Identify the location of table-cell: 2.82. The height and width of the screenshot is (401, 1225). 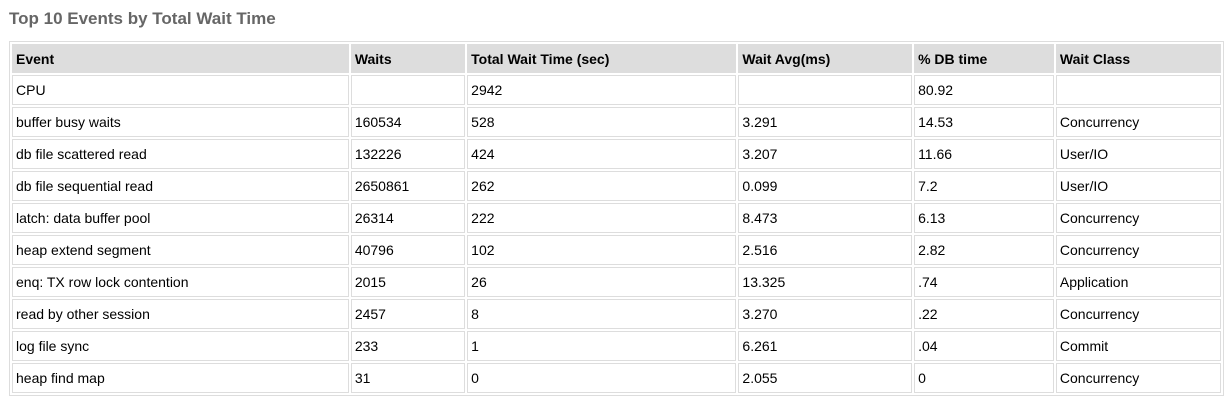
(984, 250).